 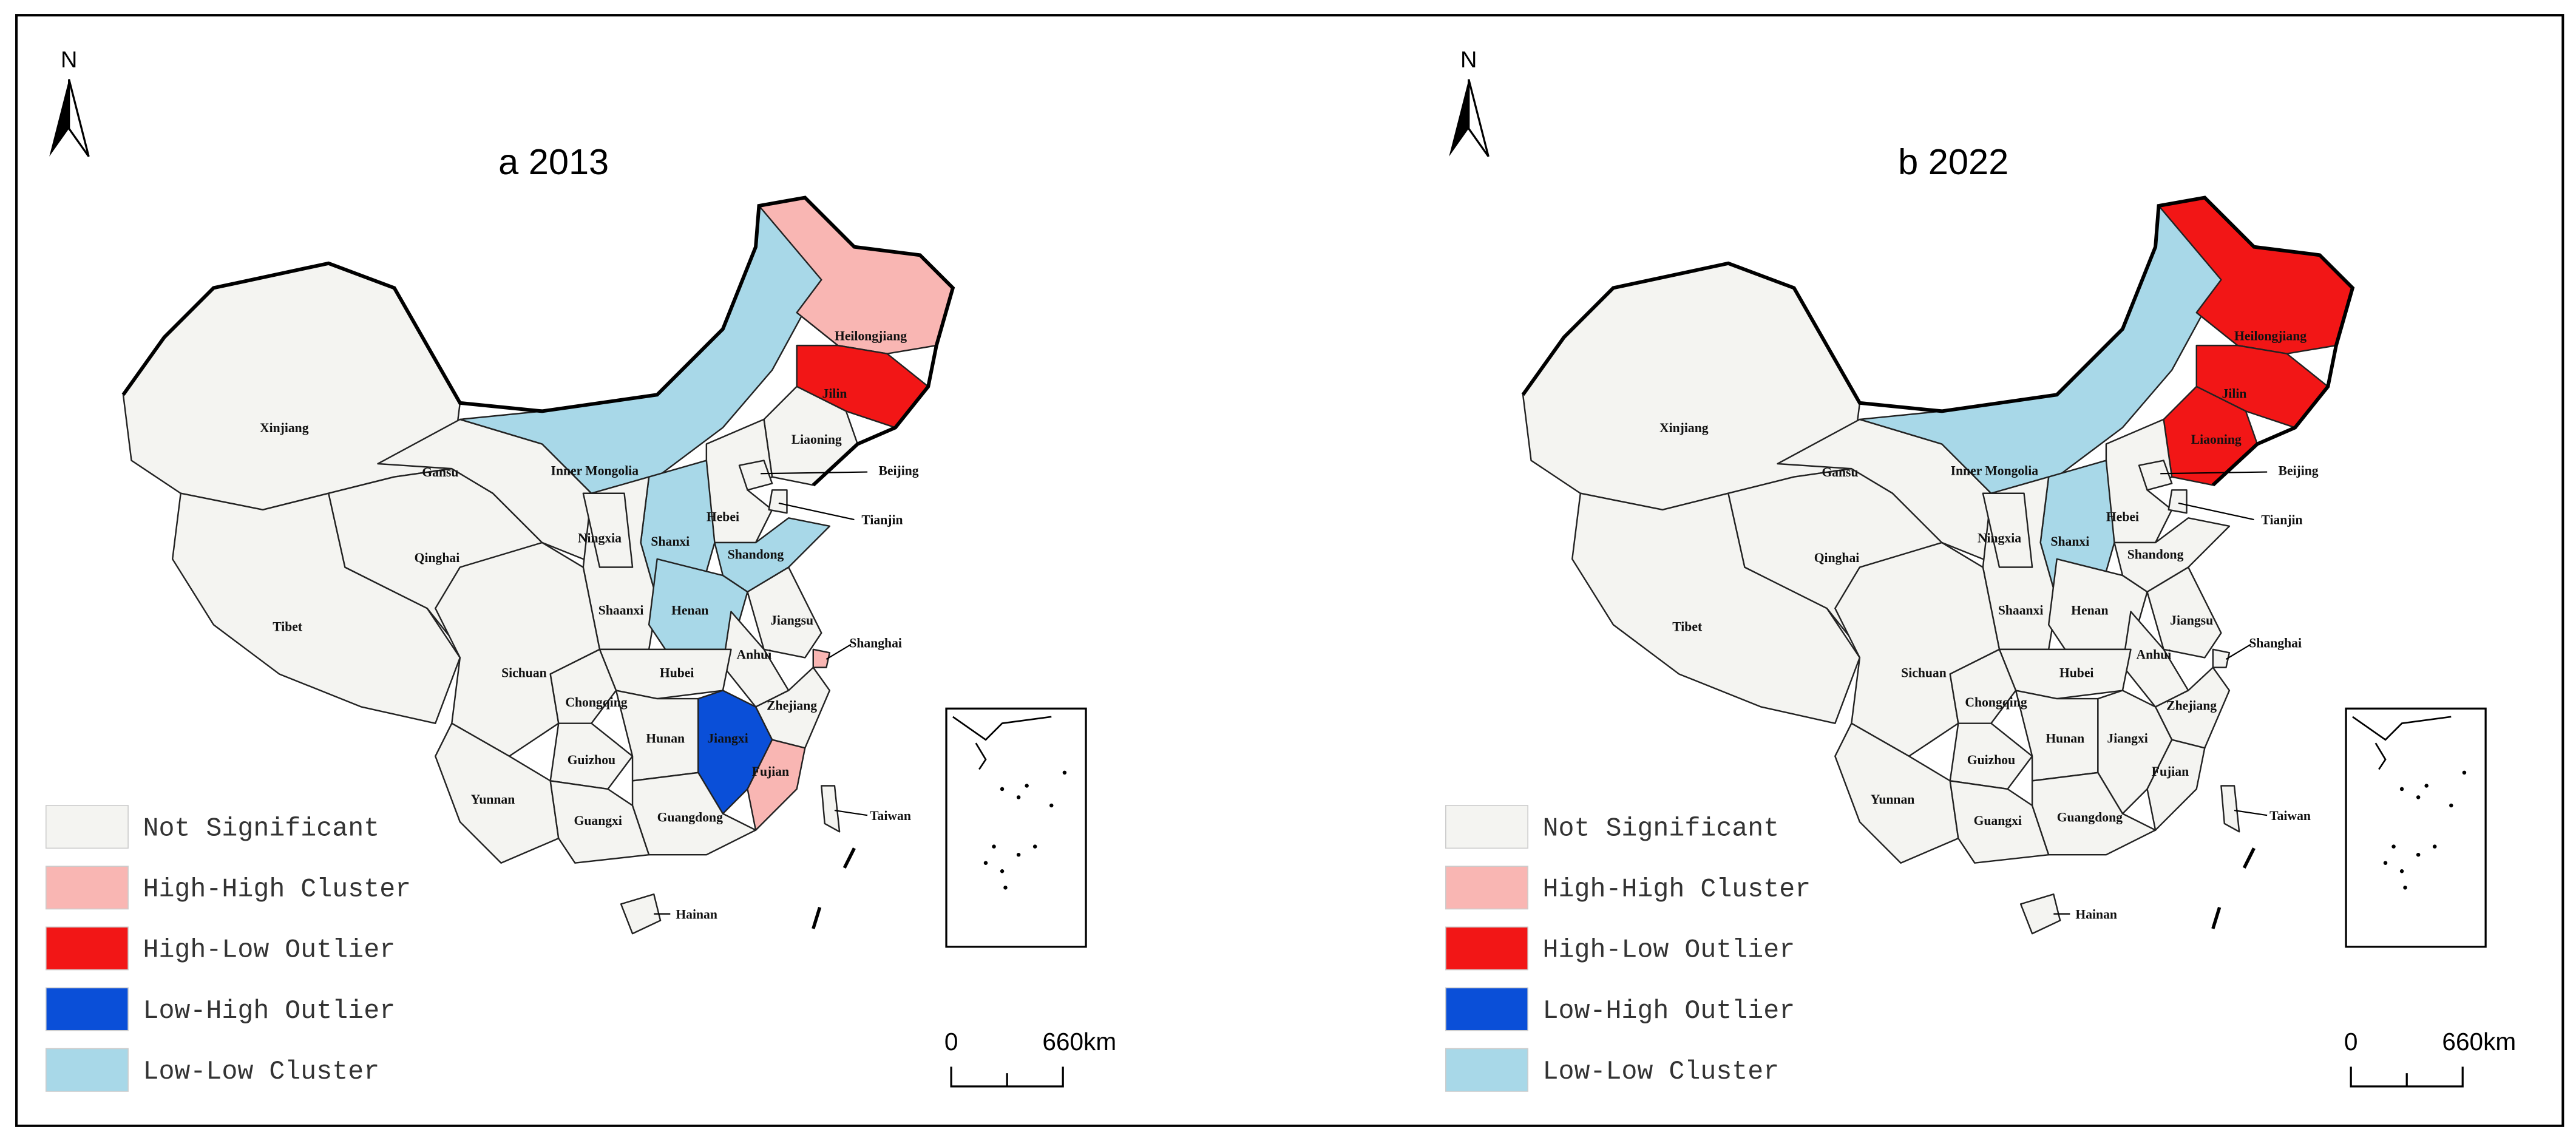 I want to click on province-label: Liaoning, so click(x=817, y=439).